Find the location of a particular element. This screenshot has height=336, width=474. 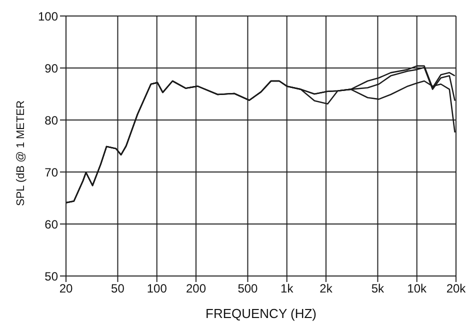

y-tick-label: 70 is located at coordinates (51, 172).